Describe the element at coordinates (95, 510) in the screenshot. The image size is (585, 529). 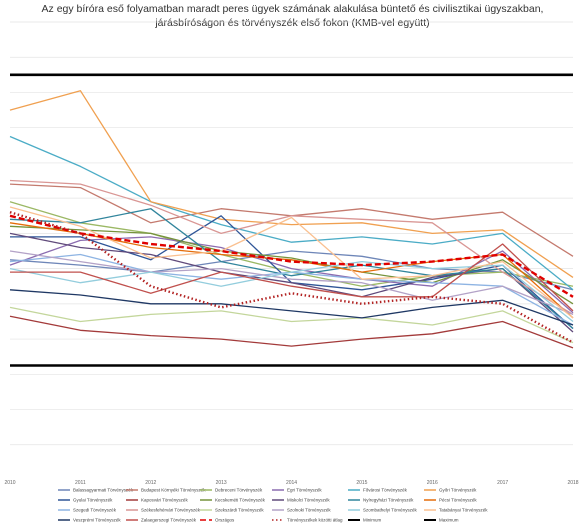
I see `legend-label: Szegedi Törvényszék` at that location.